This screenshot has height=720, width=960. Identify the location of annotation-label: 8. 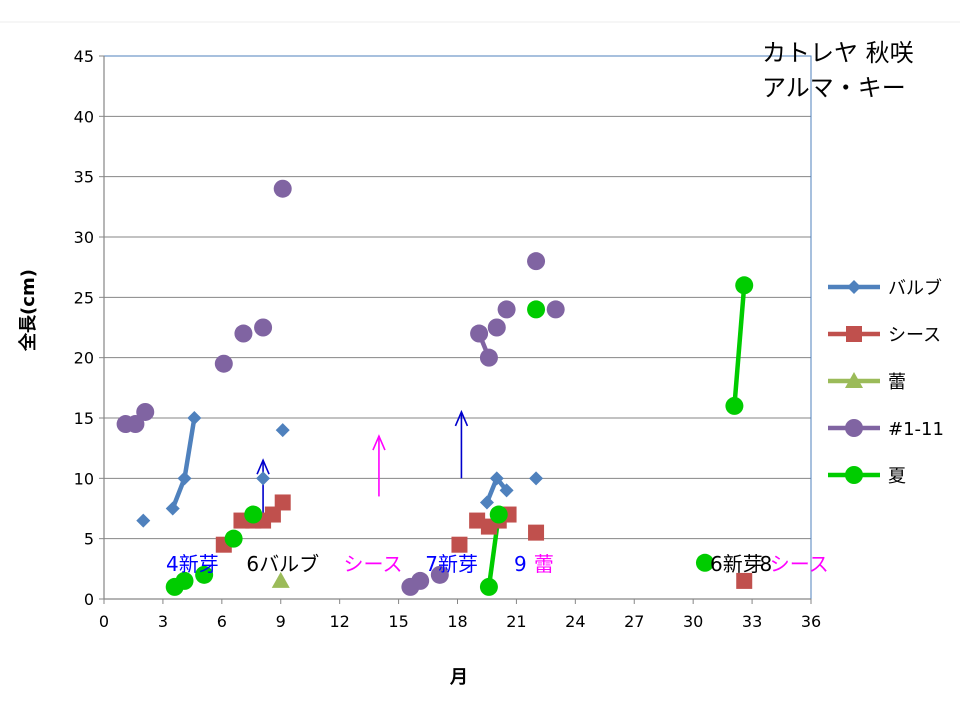
(765, 564).